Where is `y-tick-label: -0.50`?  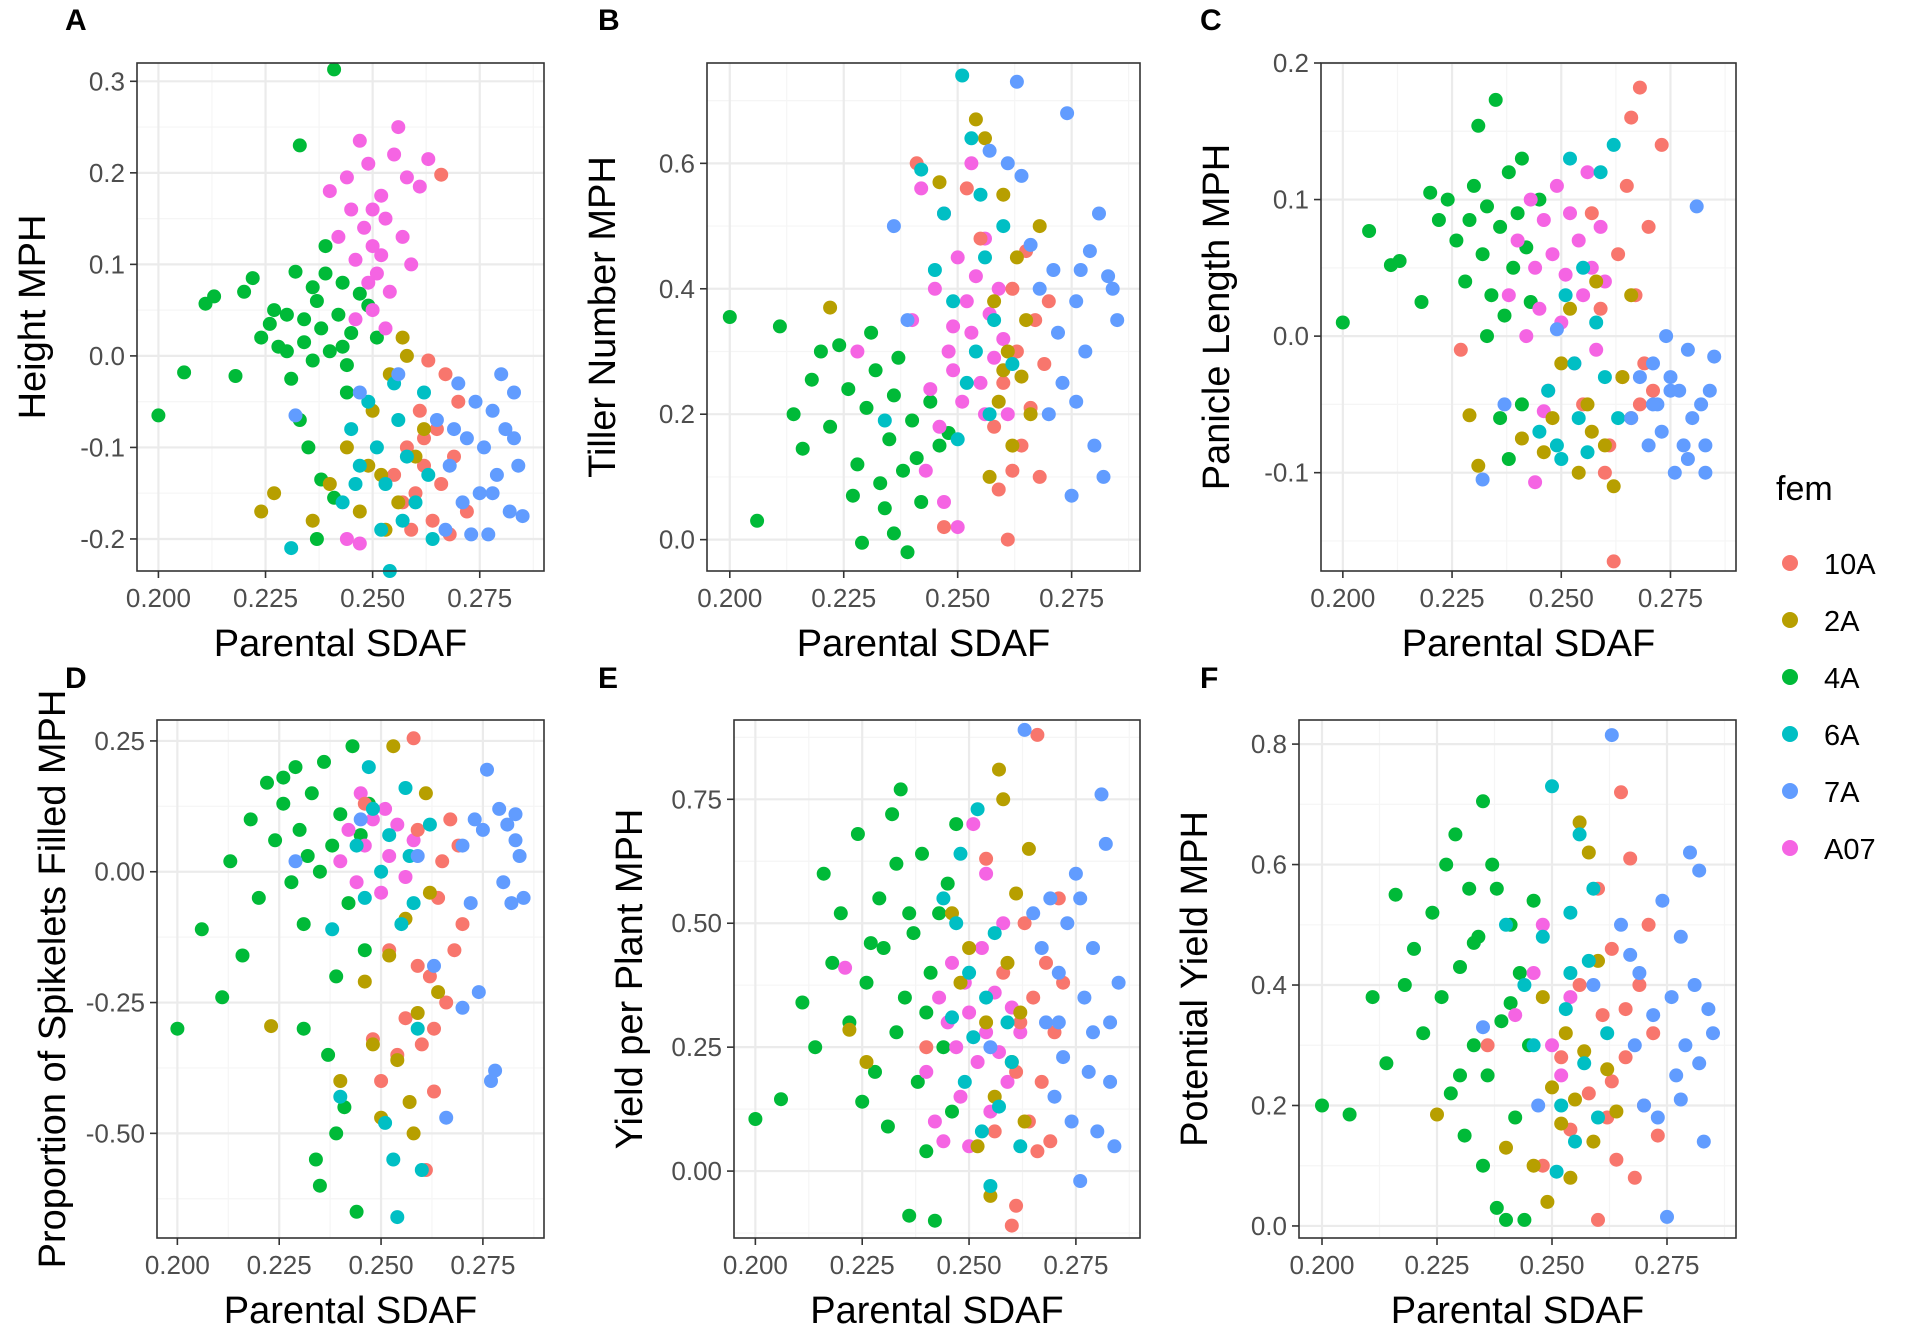 y-tick-label: -0.50 is located at coordinates (115, 1133).